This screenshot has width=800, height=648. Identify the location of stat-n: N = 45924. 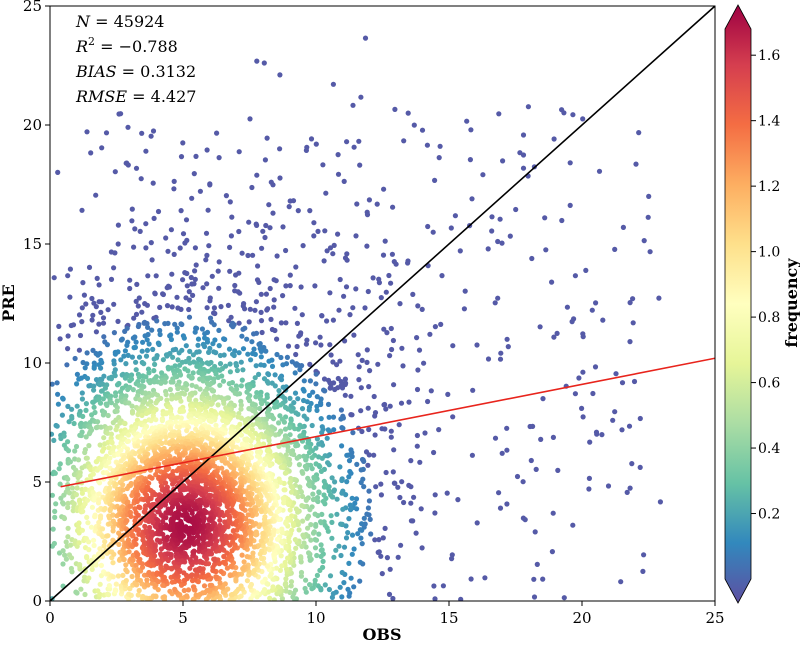
(119, 21).